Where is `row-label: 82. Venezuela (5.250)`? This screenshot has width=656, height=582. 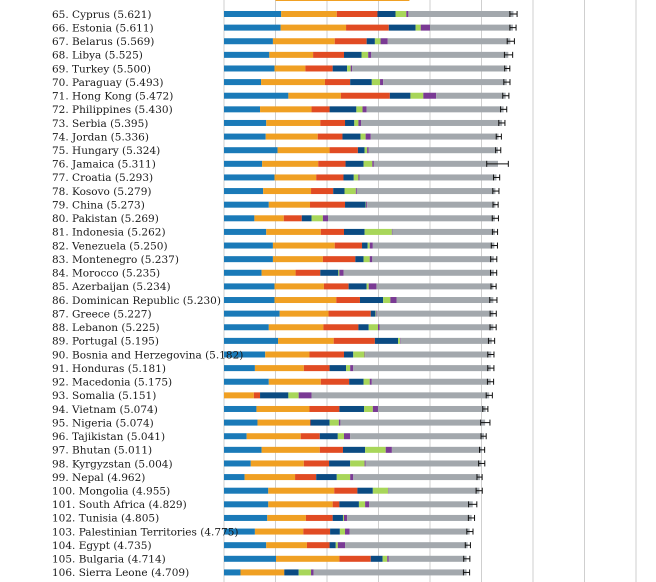 row-label: 82. Venezuela (5.250) is located at coordinates (110, 246).